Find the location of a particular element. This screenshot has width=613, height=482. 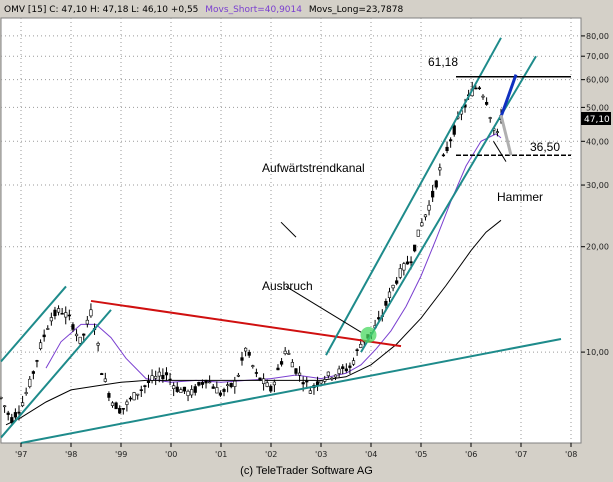

x-tick-label: '98 is located at coordinates (71, 454).